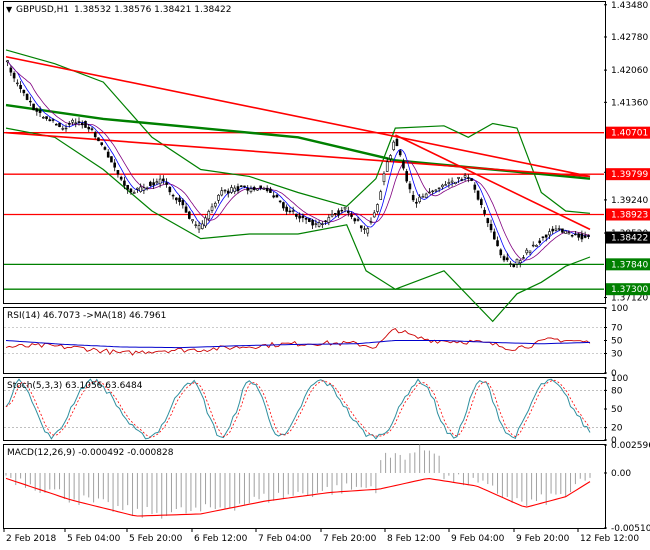 The image size is (650, 550). I want to click on rsi-plot-area, so click(304, 341).